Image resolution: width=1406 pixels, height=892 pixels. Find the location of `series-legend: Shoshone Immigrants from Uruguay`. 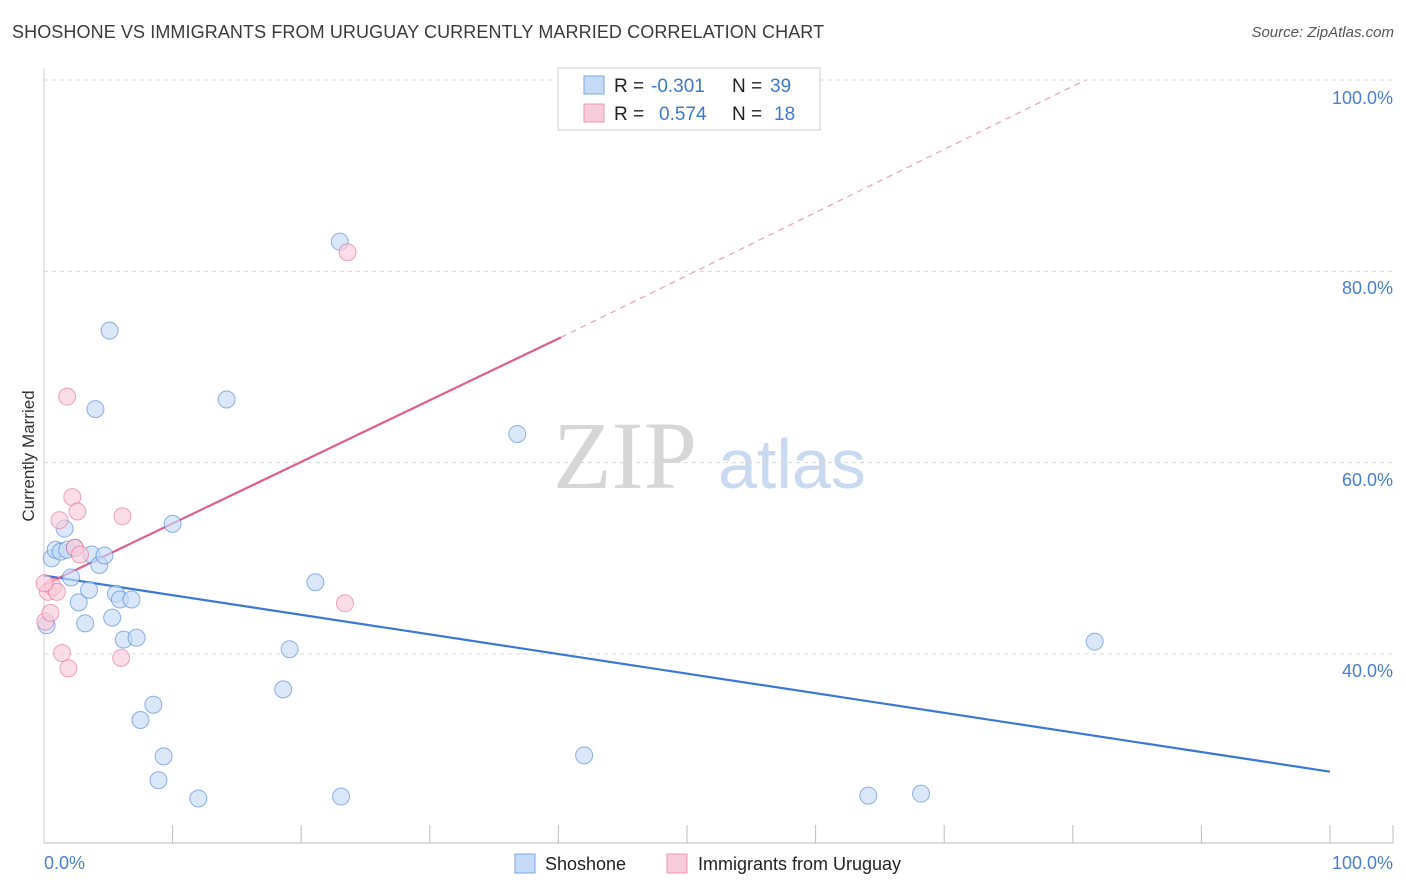

series-legend: Shoshone Immigrants from Uruguay is located at coordinates (707, 863).